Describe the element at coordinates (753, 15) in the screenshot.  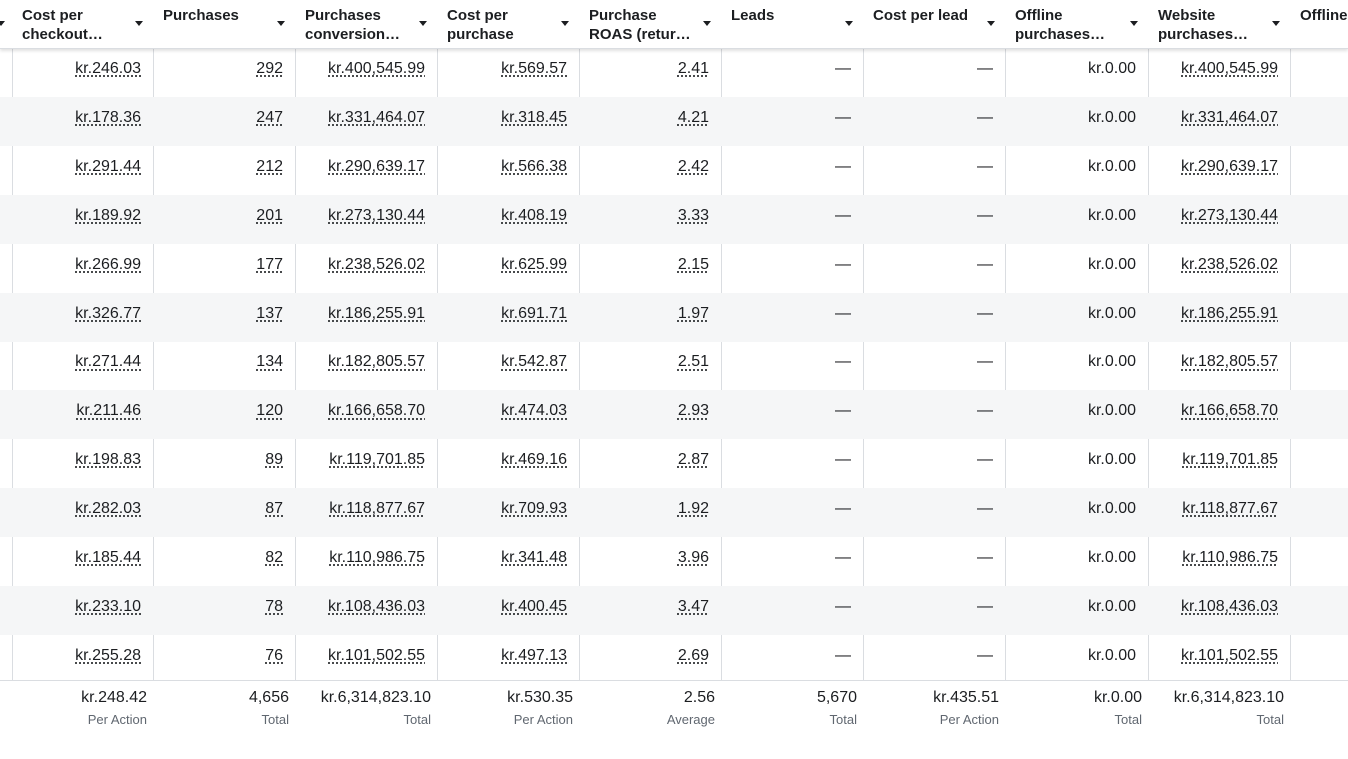
I see `column-header: Leads` at that location.